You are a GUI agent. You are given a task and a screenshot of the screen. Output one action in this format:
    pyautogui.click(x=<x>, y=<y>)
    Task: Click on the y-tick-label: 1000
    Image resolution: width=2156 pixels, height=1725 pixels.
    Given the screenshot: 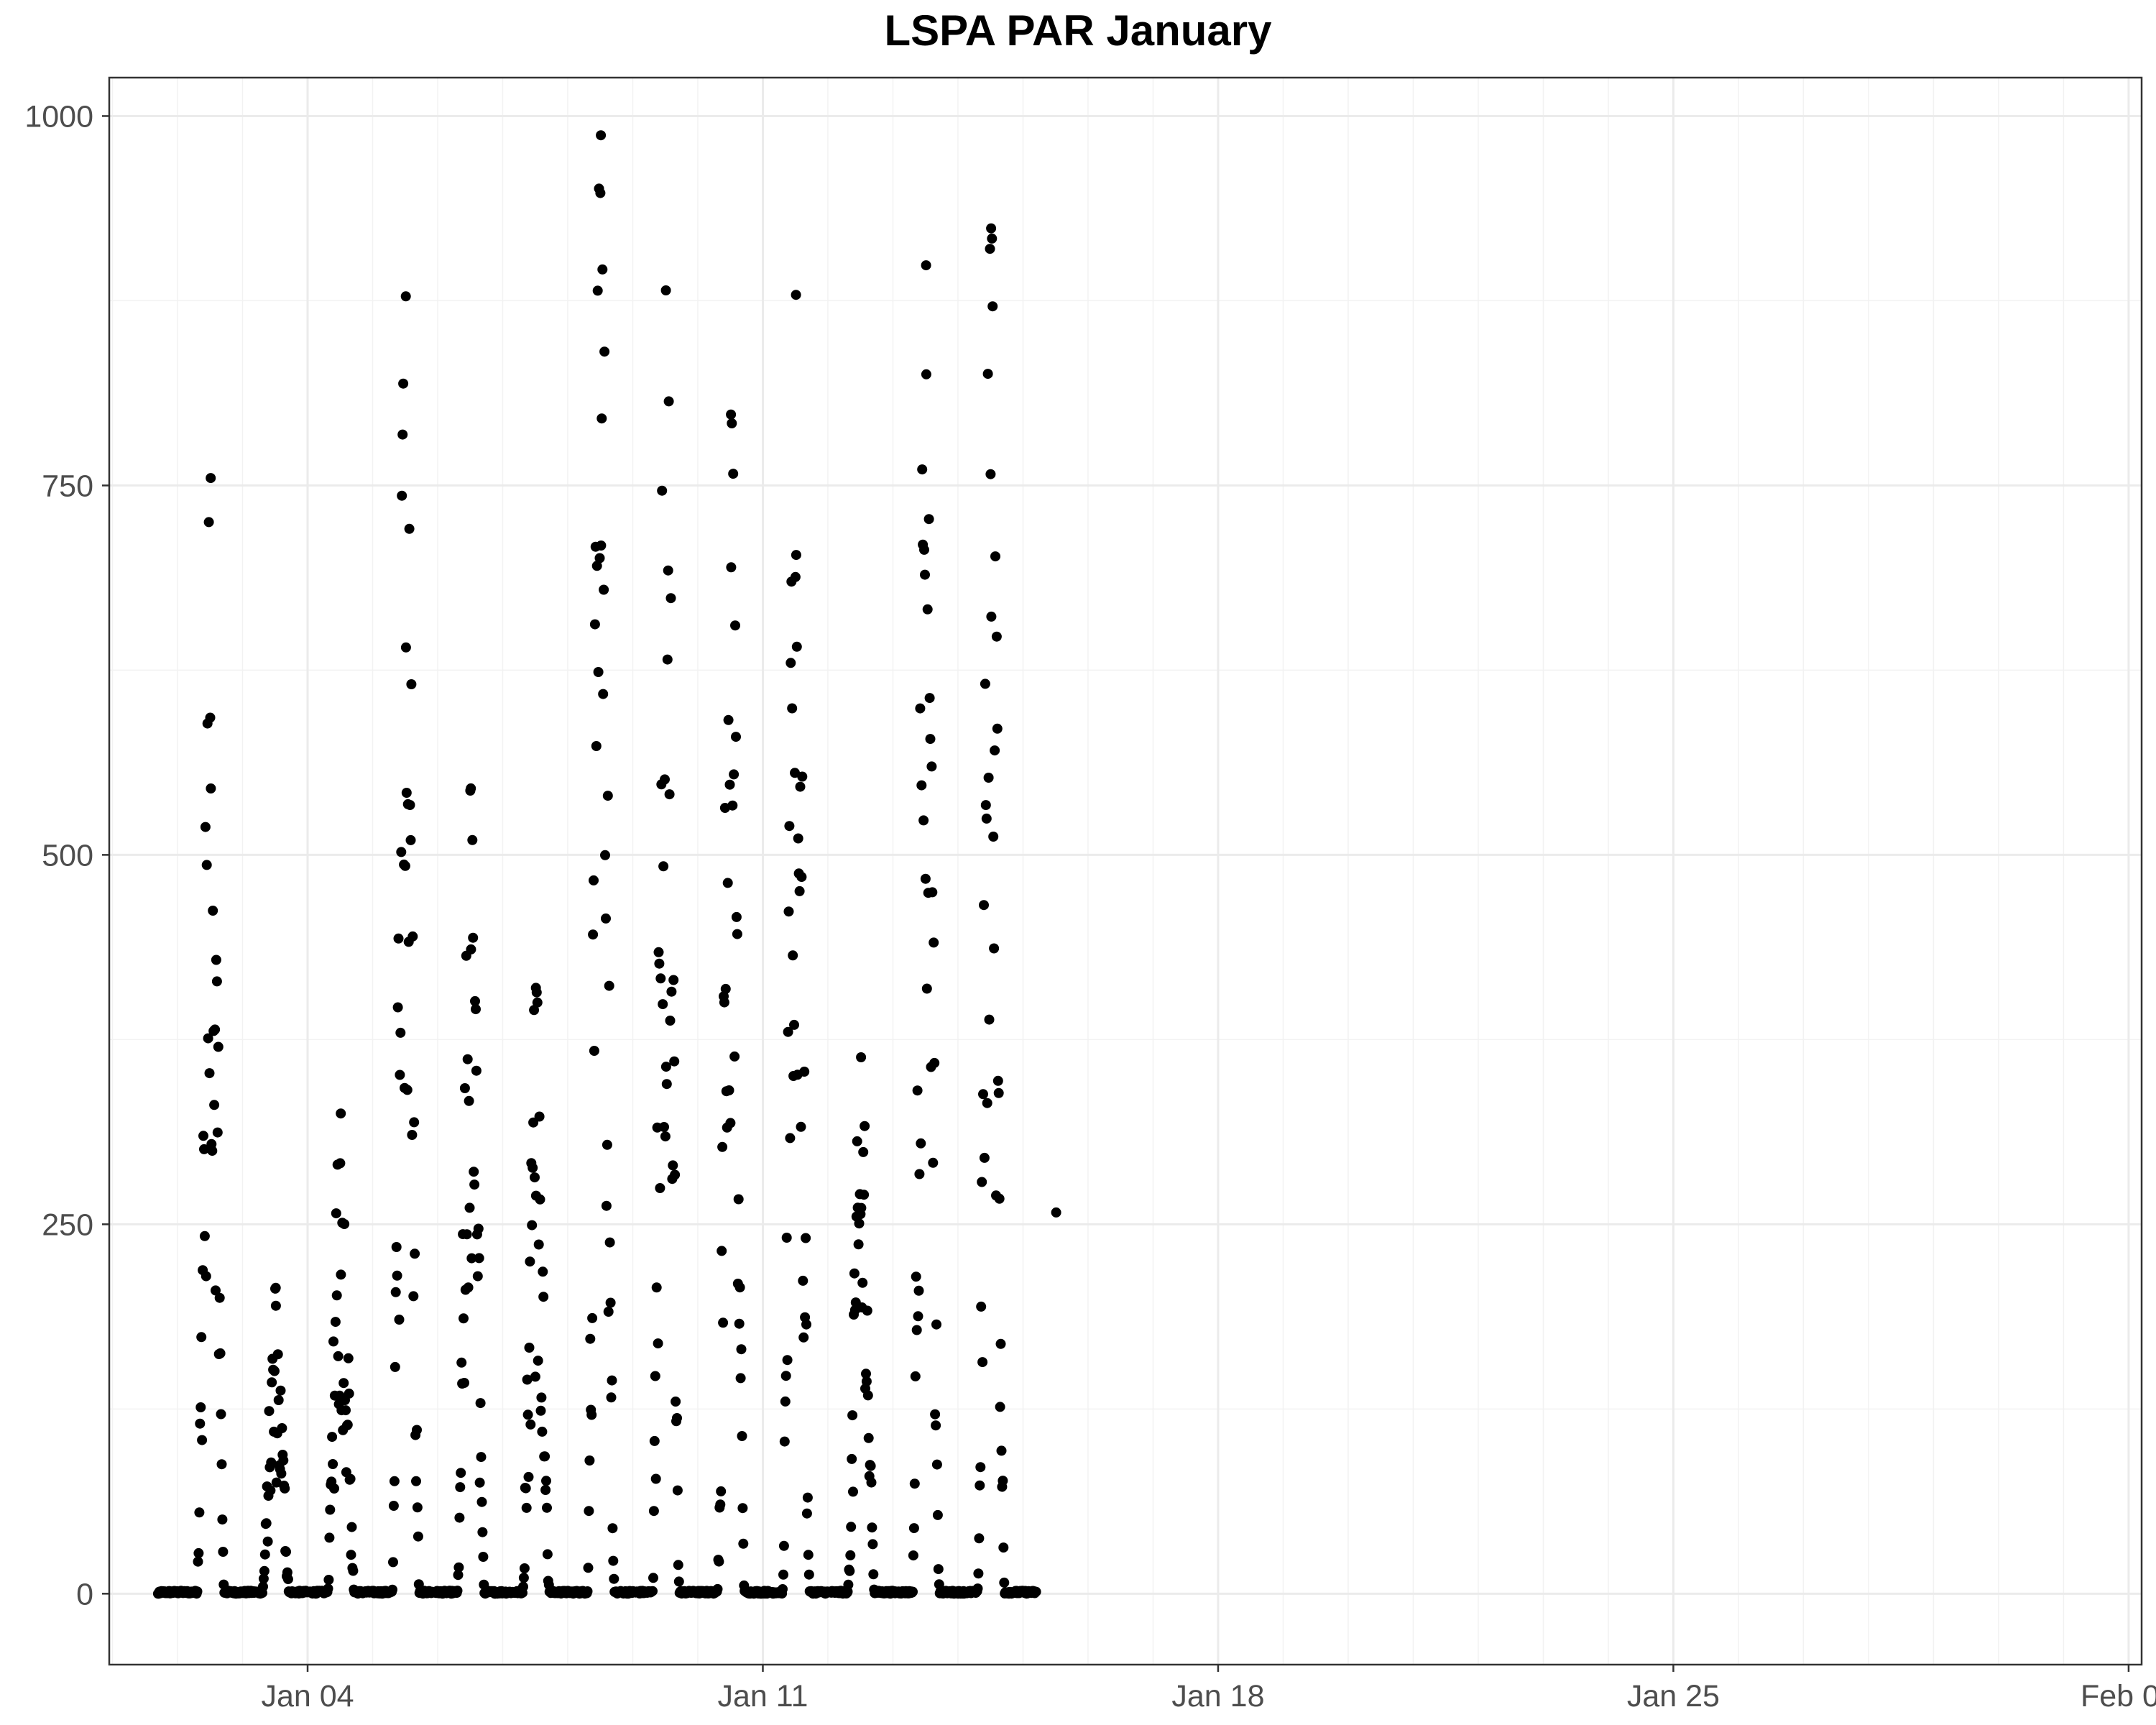 What is the action you would take?
    pyautogui.click(x=59, y=116)
    